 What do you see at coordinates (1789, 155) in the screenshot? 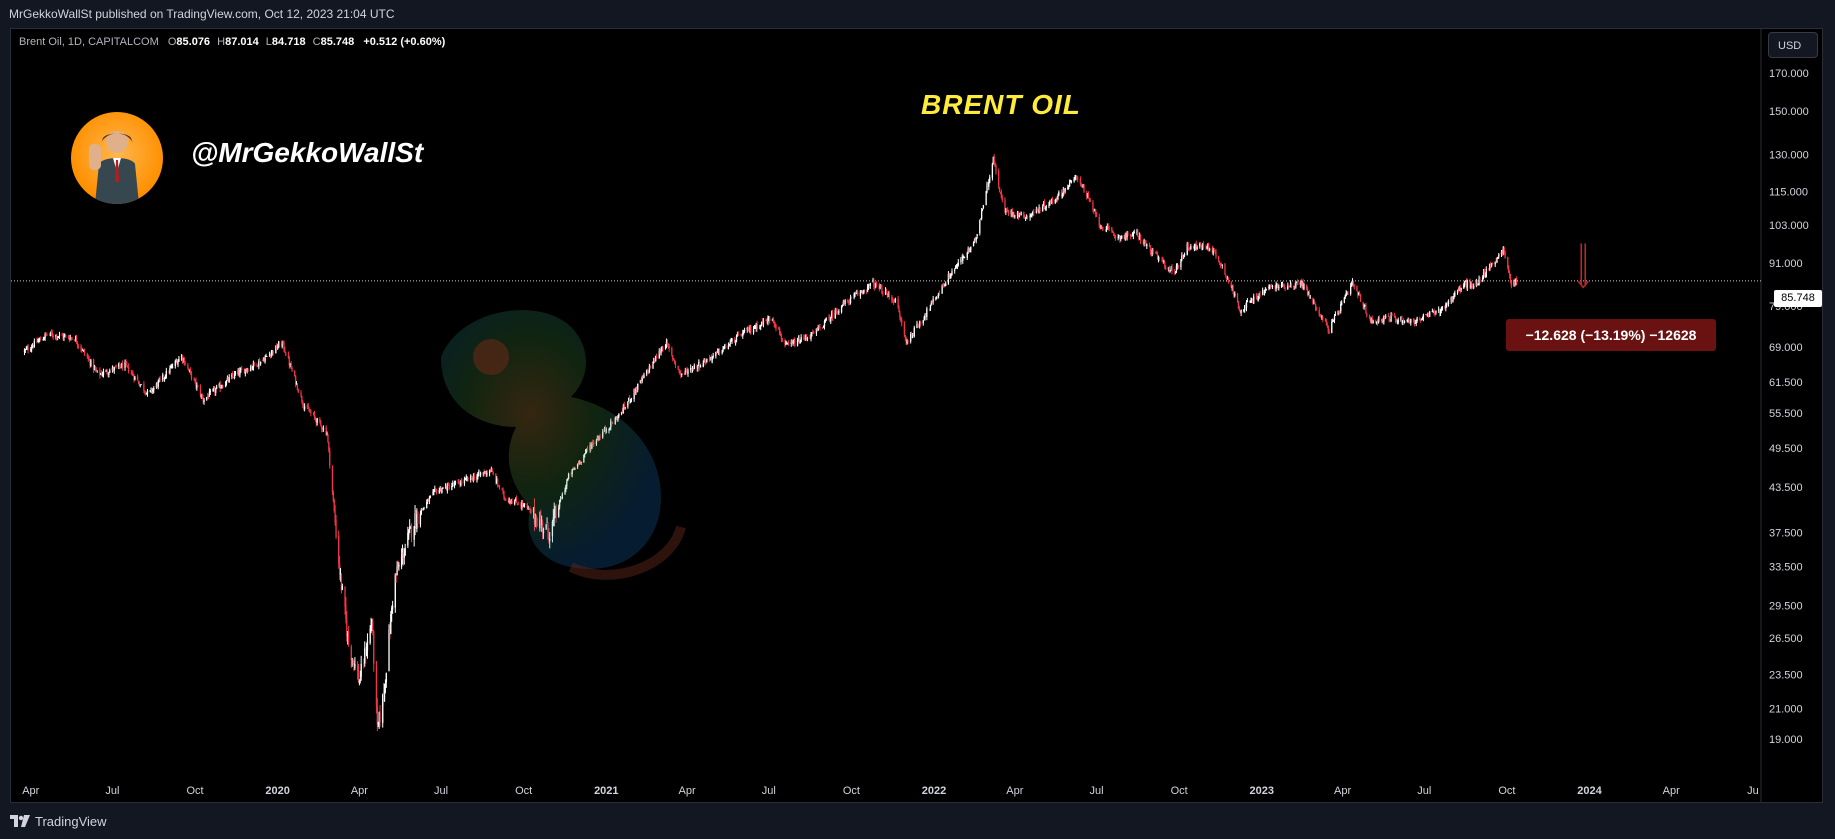
I see `y-tick-label: 130.000` at bounding box center [1789, 155].